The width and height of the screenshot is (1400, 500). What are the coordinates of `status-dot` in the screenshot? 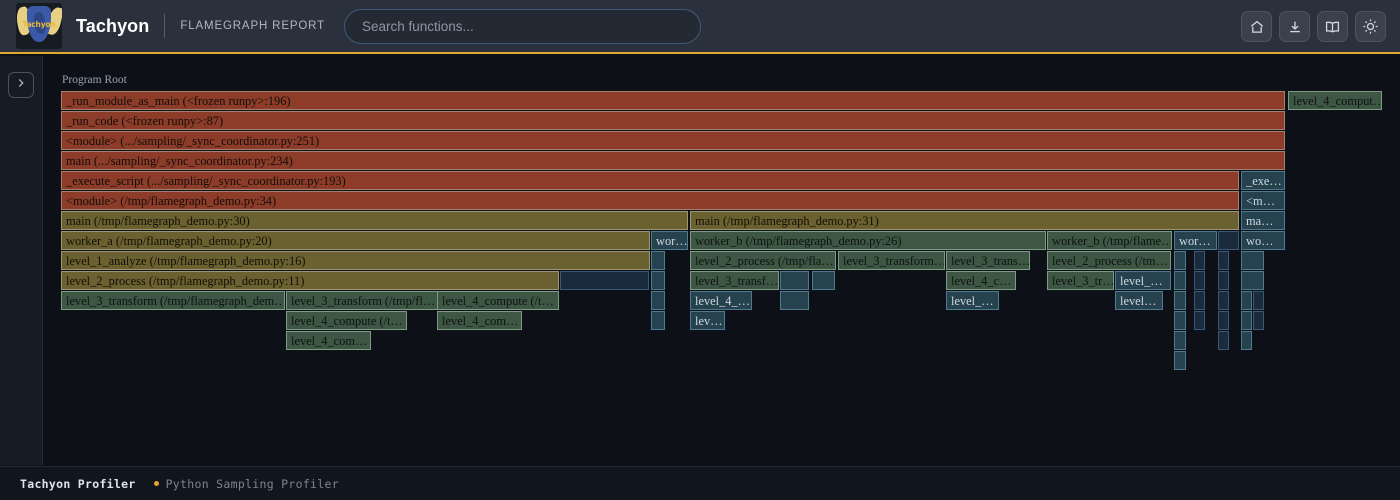 It's located at (156, 483).